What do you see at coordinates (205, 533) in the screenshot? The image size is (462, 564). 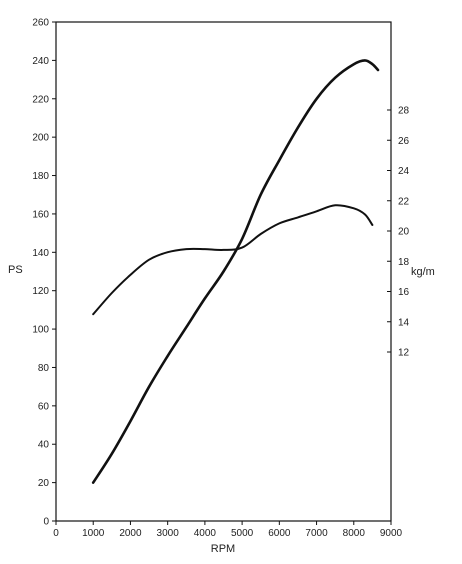 I see `x-tick-label: 4000` at bounding box center [205, 533].